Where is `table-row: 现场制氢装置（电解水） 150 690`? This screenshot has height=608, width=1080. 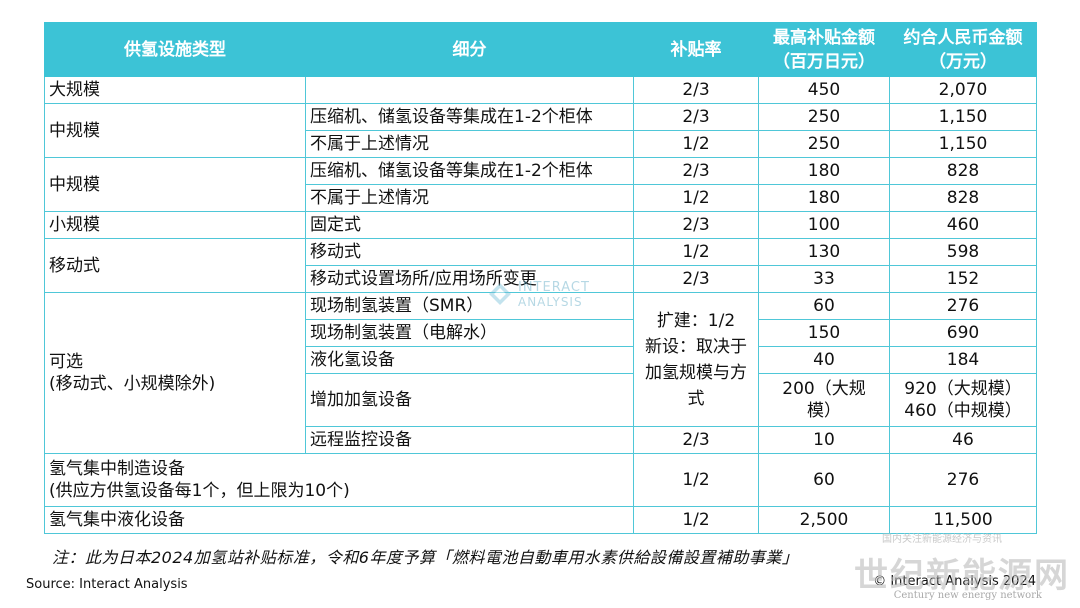
table-row: 现场制氢装置（电解水） 150 690 is located at coordinates (541, 333).